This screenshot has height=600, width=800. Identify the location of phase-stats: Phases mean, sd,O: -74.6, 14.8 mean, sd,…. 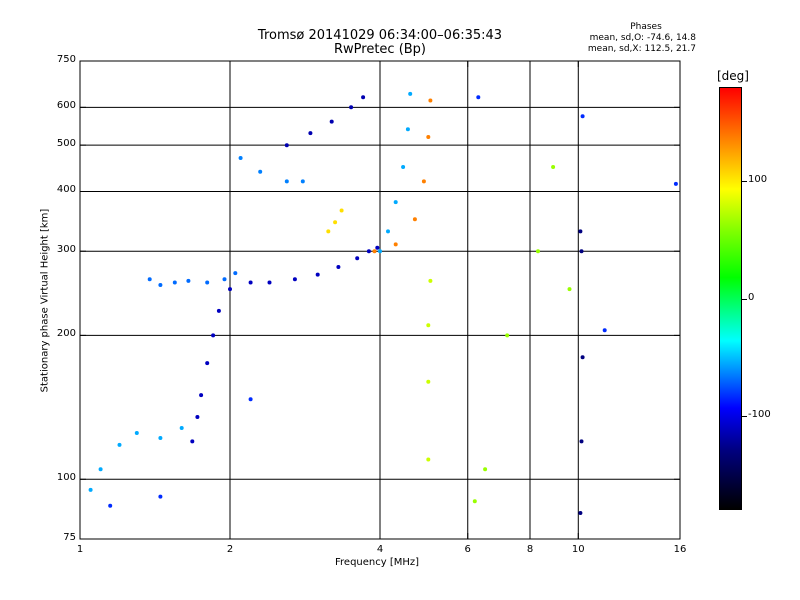
(606, 38).